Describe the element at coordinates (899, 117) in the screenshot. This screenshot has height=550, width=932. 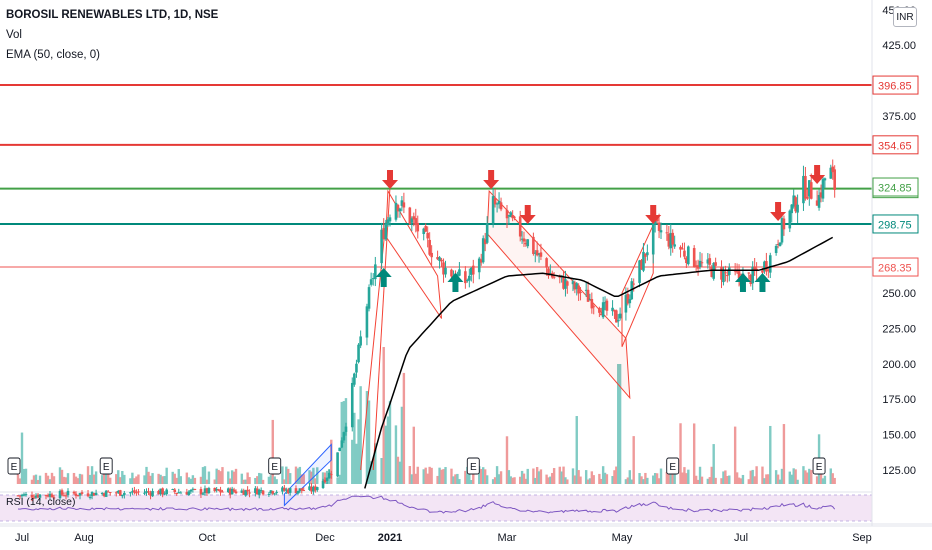
I see `price-tick-label: 375.00` at that location.